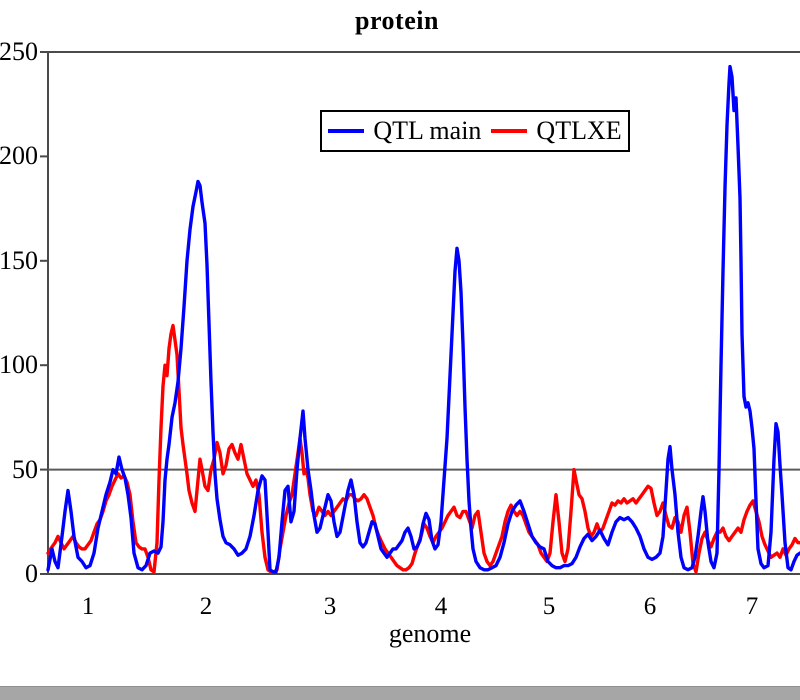  Describe the element at coordinates (650, 606) in the screenshot. I see `x-tick-label: 6` at that location.